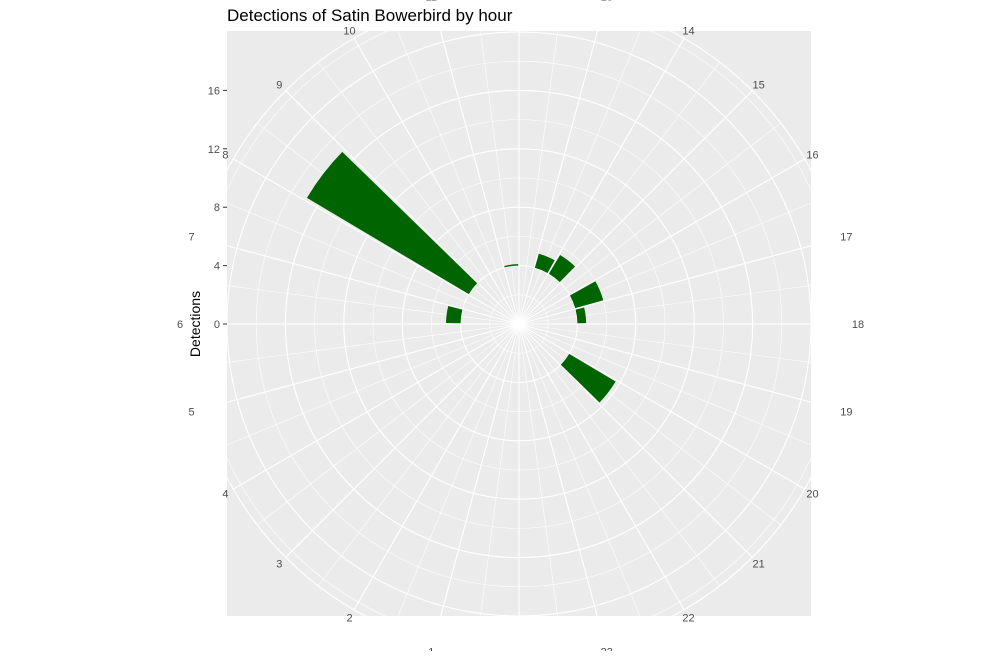  Describe the element at coordinates (688, 31) in the screenshot. I see `x-tick-label: 14` at that location.